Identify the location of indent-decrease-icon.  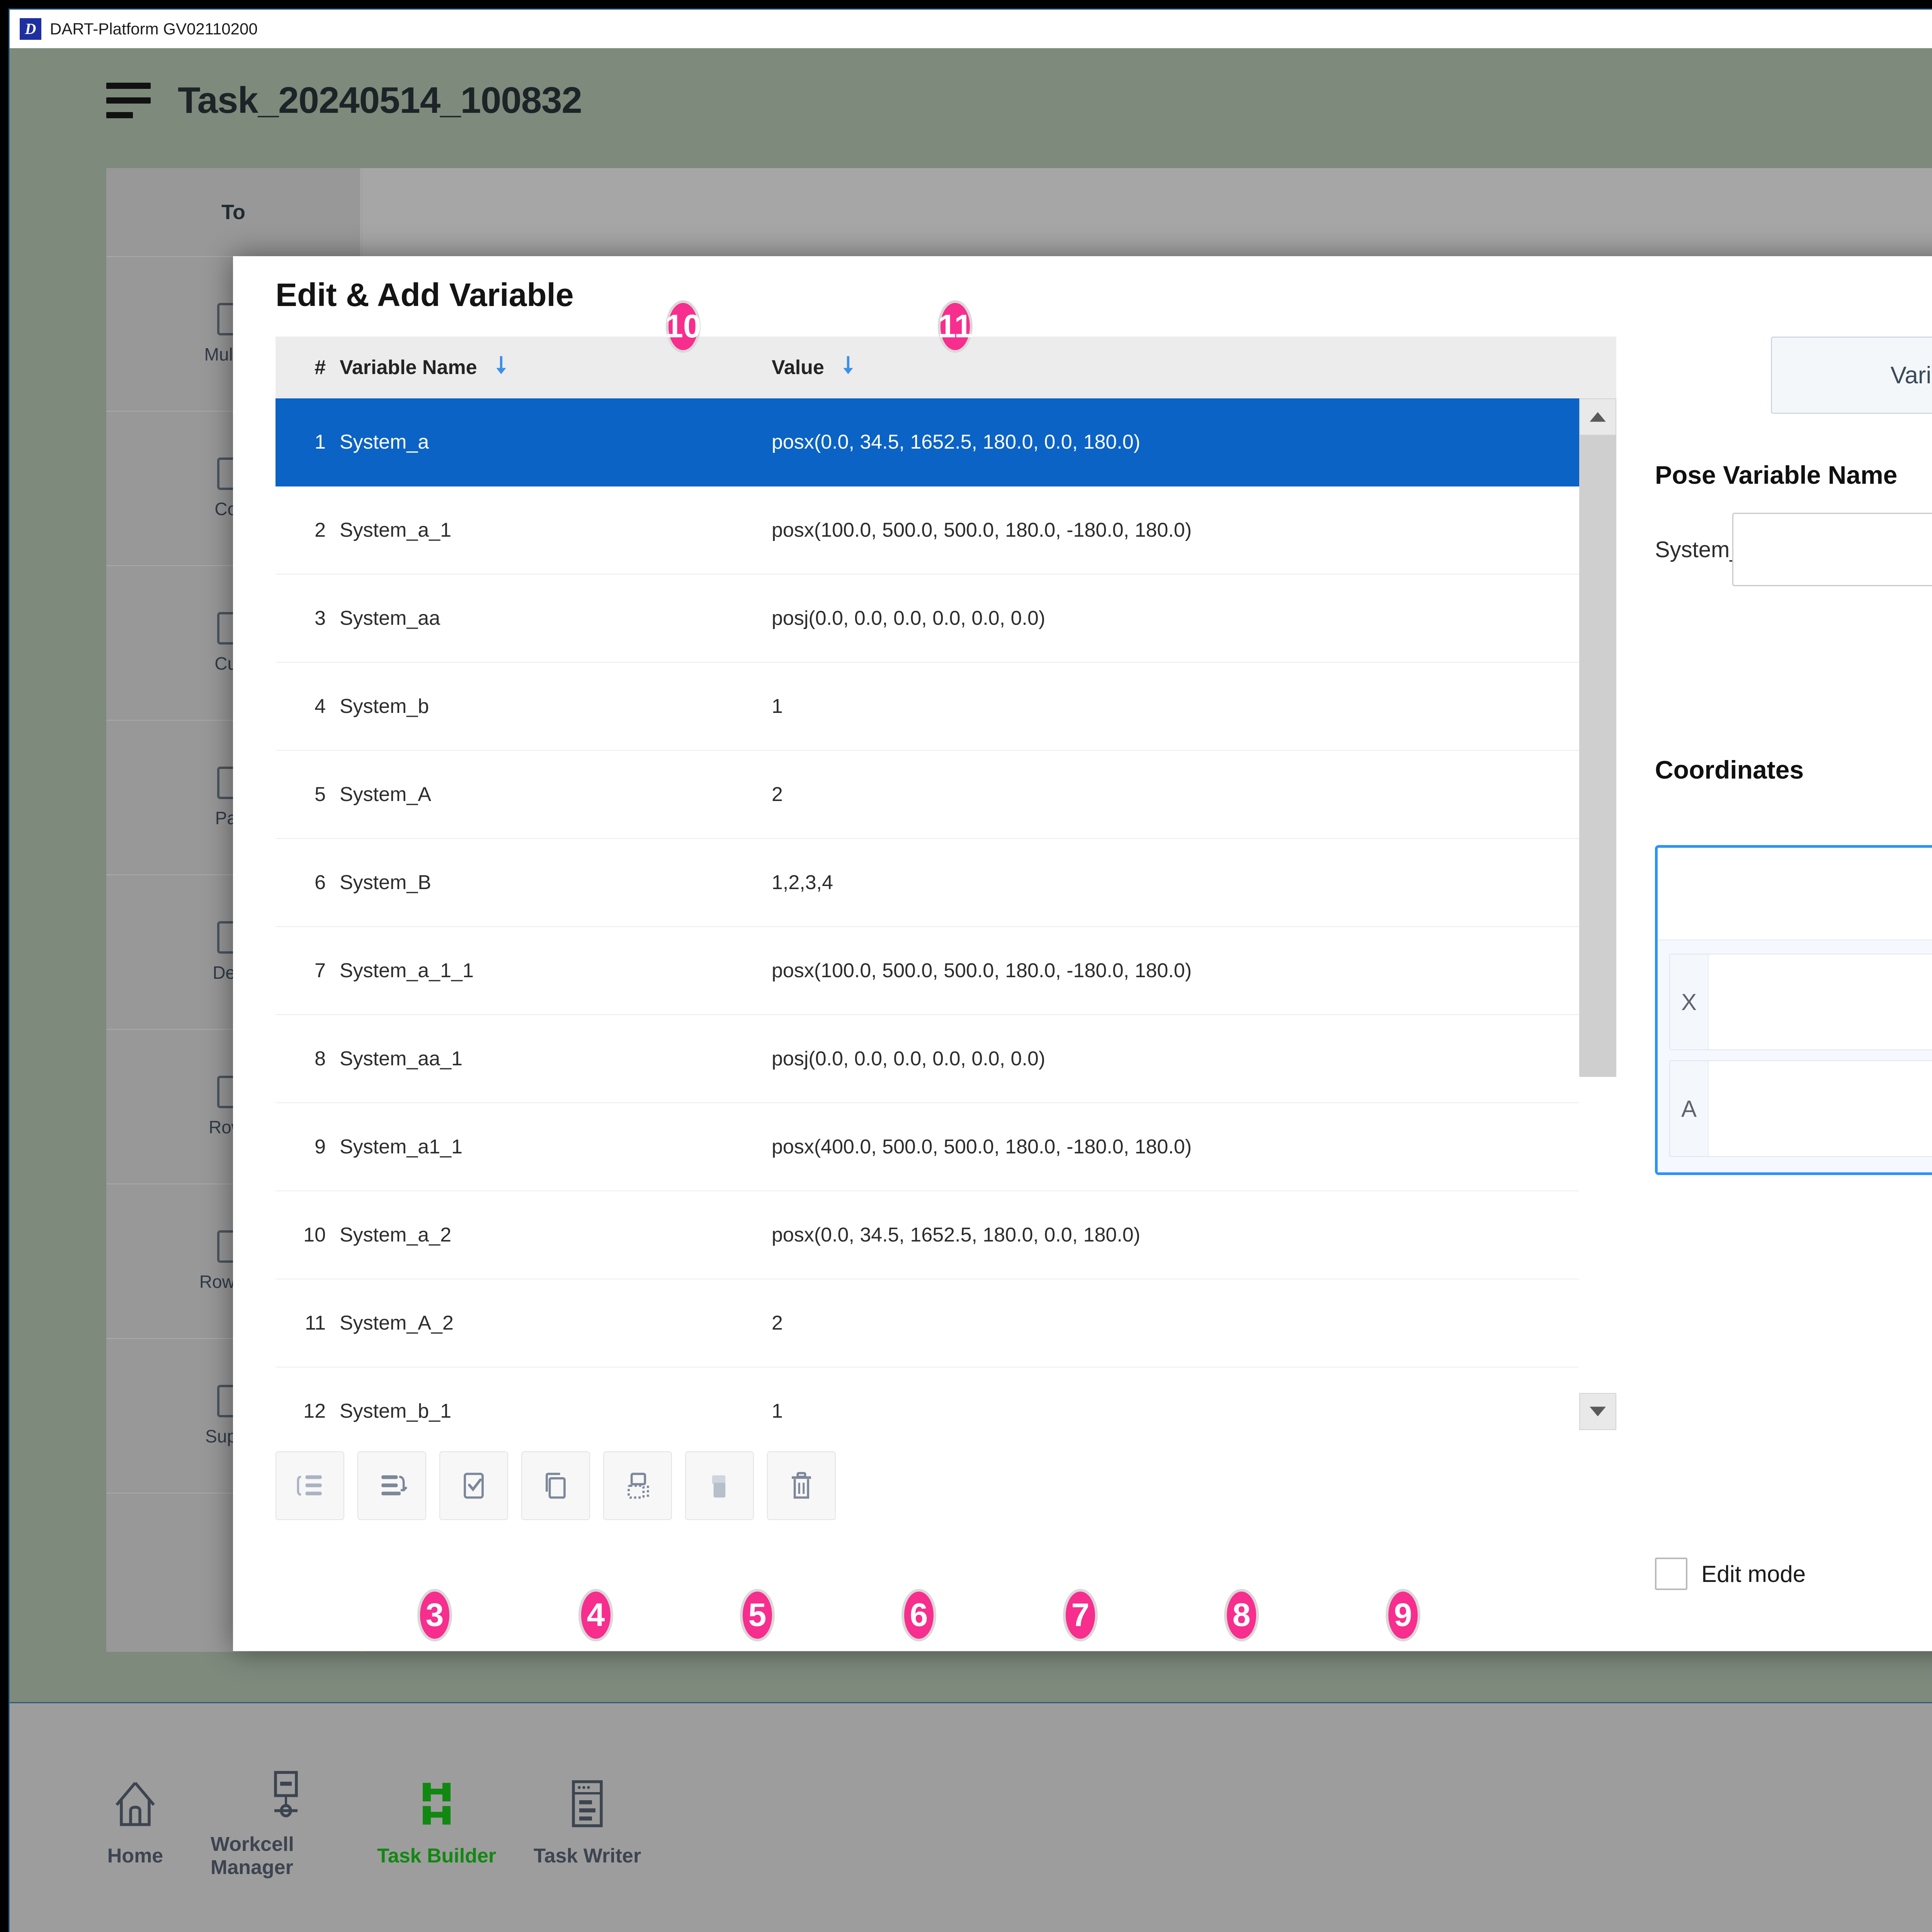
(310, 1485).